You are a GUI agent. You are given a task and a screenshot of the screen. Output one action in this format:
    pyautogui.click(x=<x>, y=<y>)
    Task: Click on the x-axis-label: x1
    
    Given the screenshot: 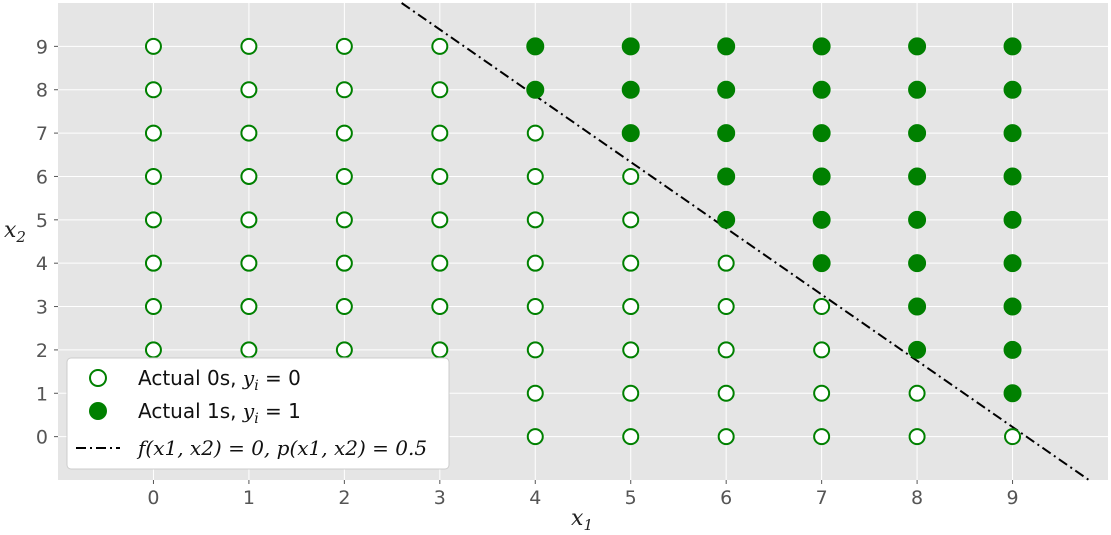 What is the action you would take?
    pyautogui.click(x=582, y=520)
    